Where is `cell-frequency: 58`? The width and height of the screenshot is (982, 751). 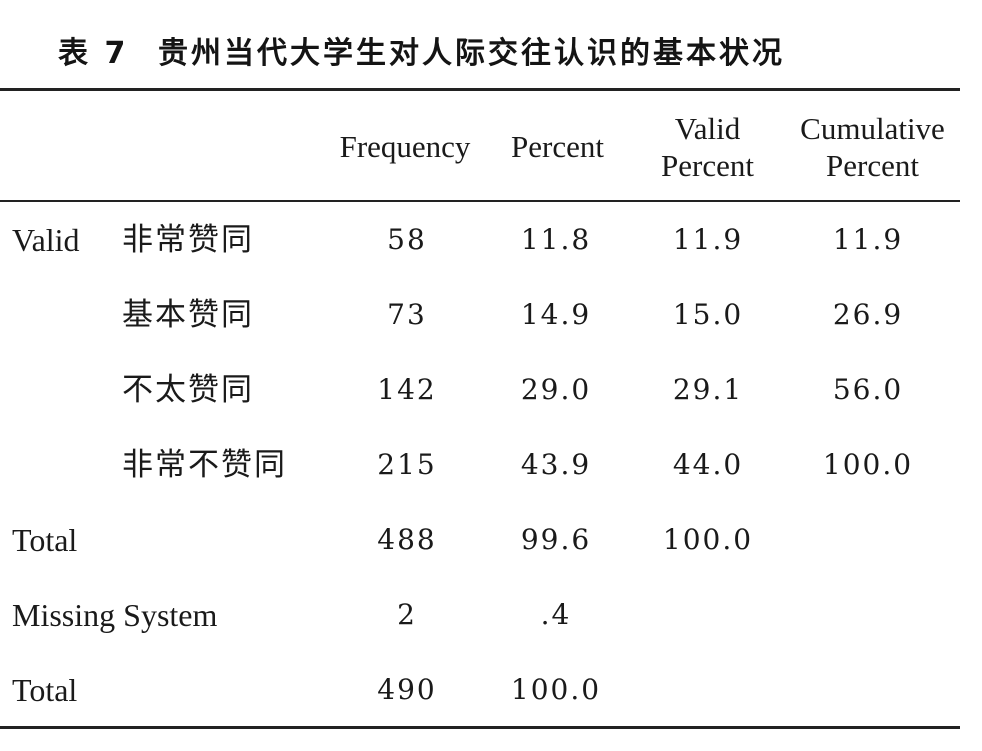 cell-frequency: 58 is located at coordinates (407, 239).